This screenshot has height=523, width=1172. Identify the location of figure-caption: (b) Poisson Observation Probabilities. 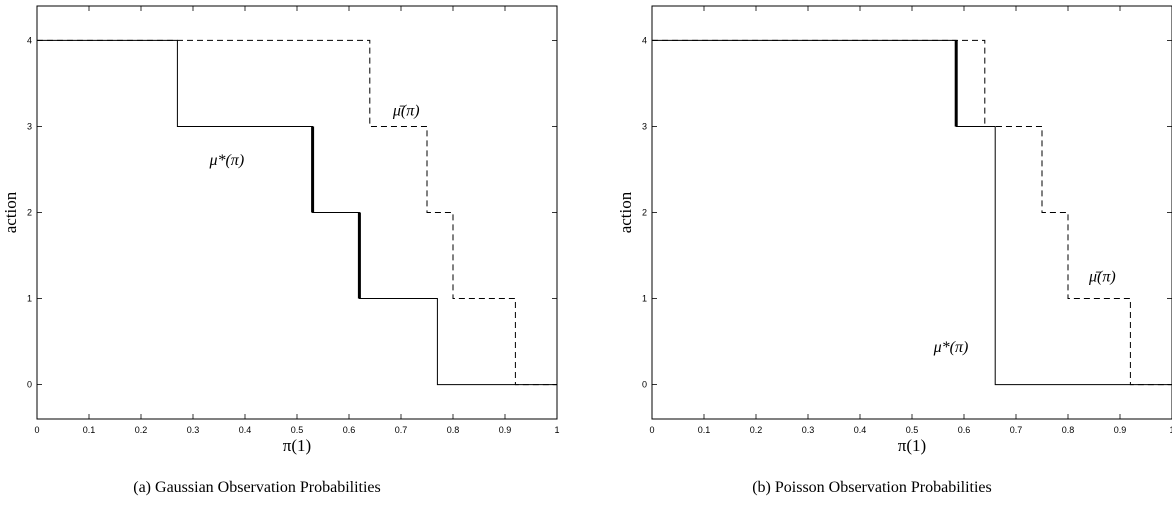
(872, 487).